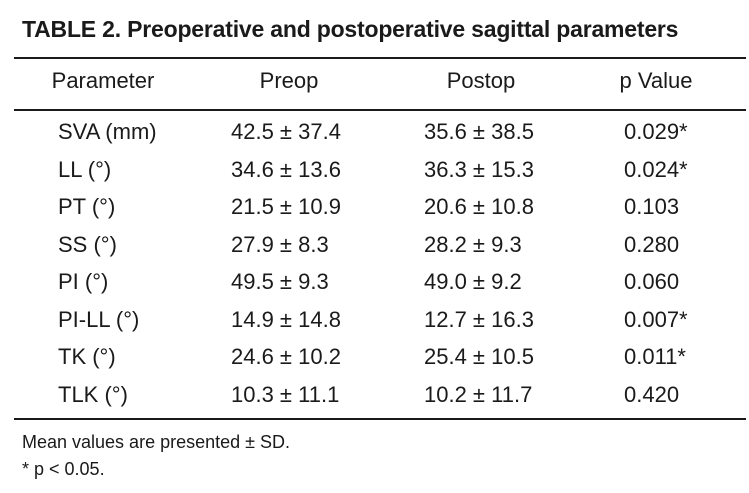 This screenshot has width=749, height=493. I want to click on cell-preop: 27.9 ± 8.3, so click(280, 244).